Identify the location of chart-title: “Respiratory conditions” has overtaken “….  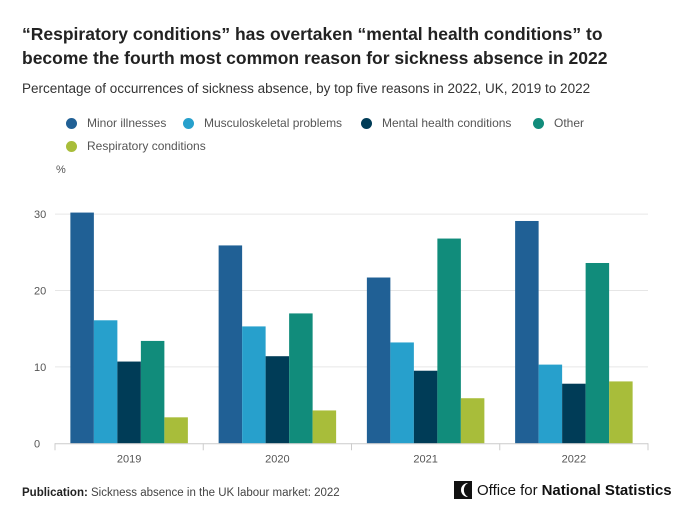
(315, 46).